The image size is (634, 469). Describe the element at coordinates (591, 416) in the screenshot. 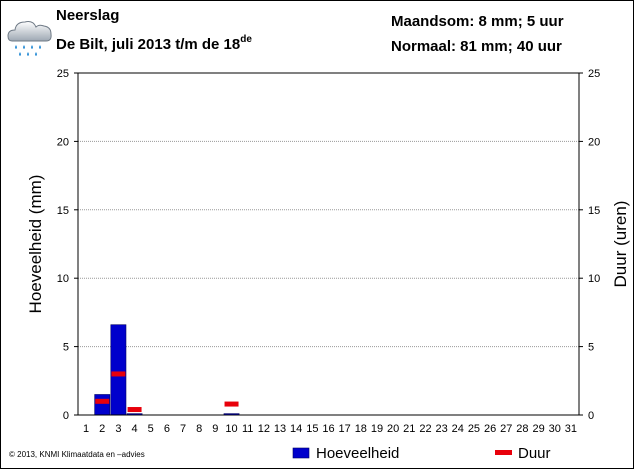

I see `y2-tick-label: 0` at that location.